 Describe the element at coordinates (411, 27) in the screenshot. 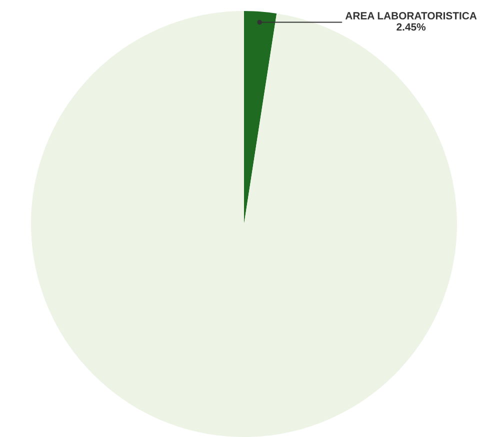

I see `data-label: 2.45%` at that location.